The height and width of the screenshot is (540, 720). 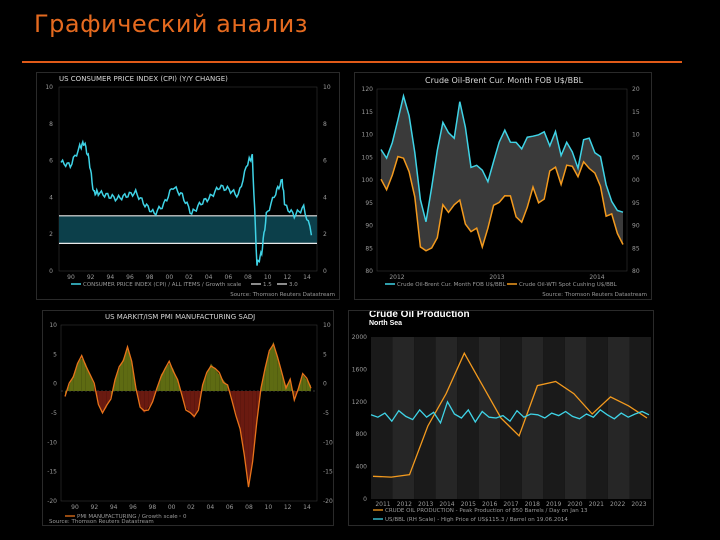 What do you see at coordinates (636, 226) in the screenshot?
I see `y-tick-label-right: 90` at bounding box center [636, 226].